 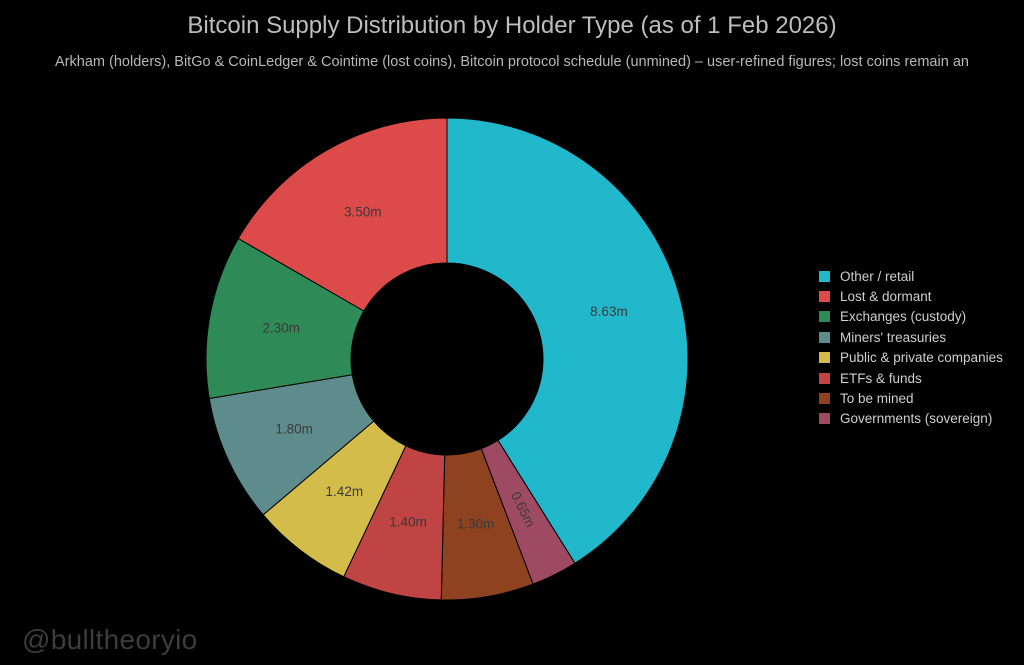 I want to click on legend-item: Lost & dormant, so click(x=911, y=296).